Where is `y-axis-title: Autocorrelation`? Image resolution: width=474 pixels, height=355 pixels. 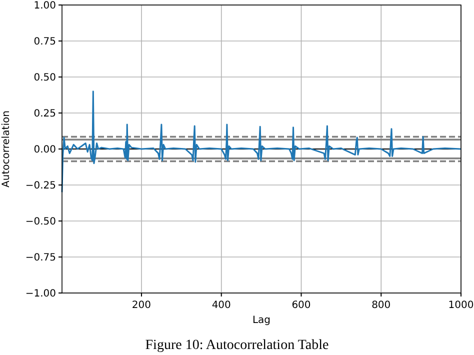
y-axis-title: Autocorrelation is located at coordinates (6, 149).